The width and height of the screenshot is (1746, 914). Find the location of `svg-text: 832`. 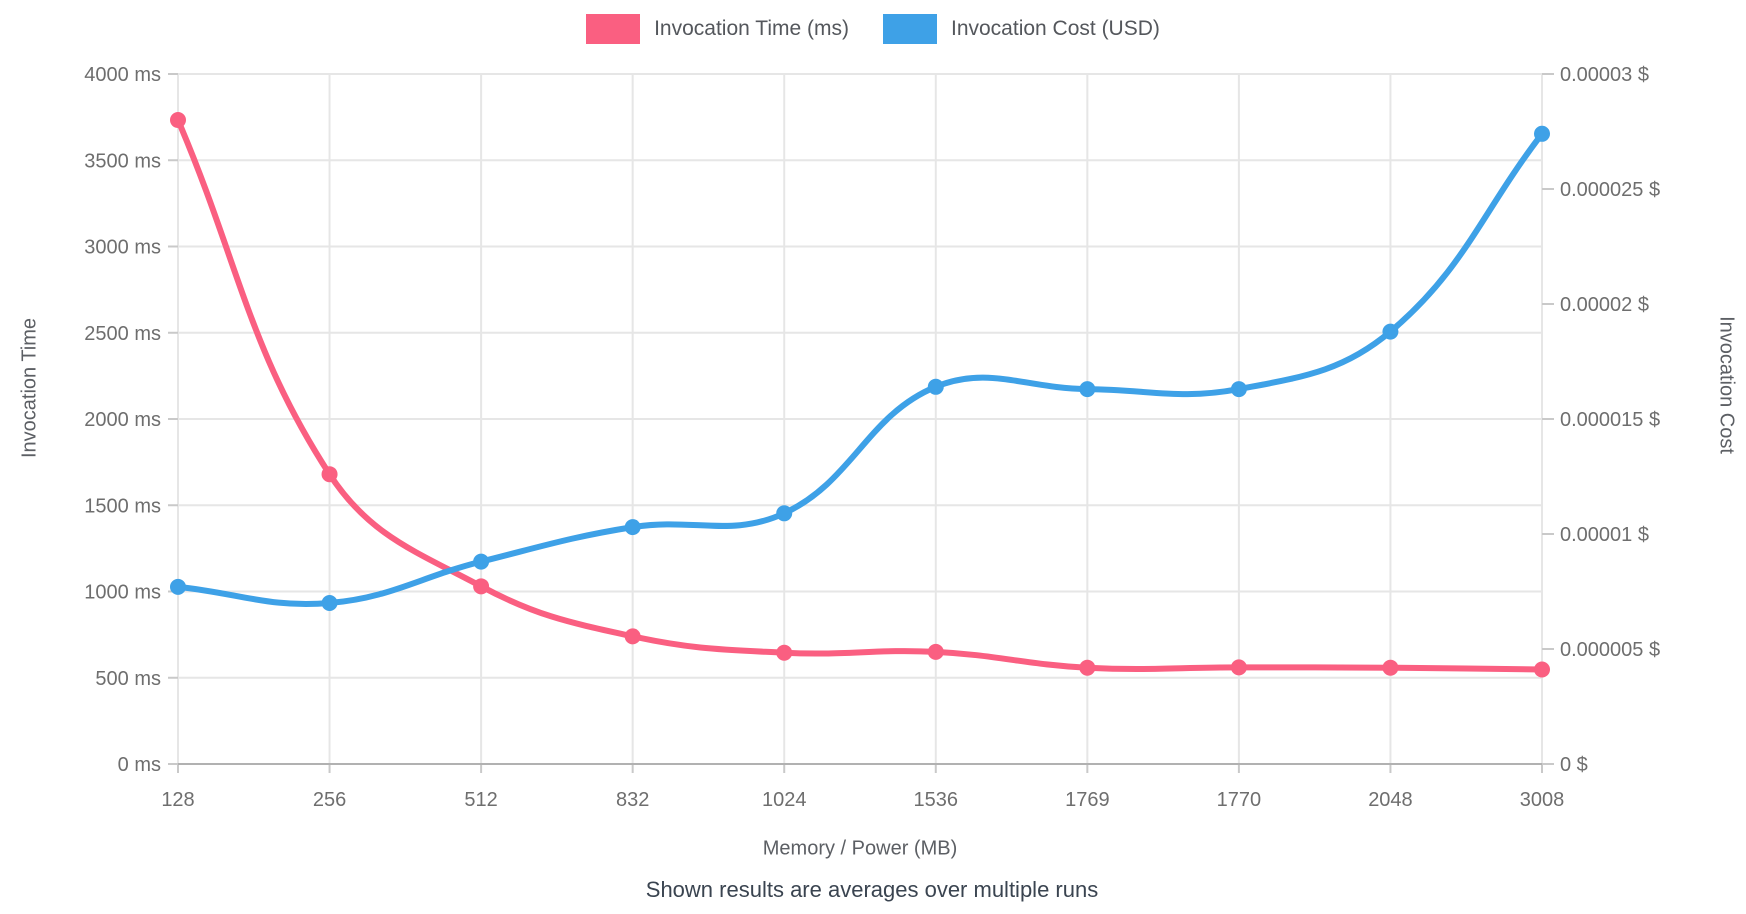

svg-text: 832 is located at coordinates (632, 800).